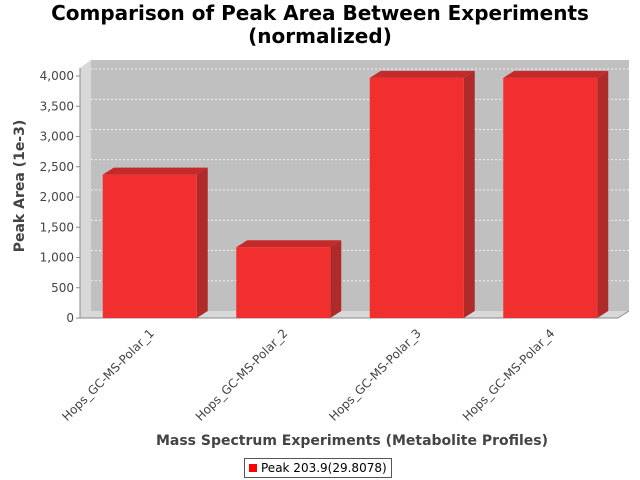 The width and height of the screenshot is (640, 480). Describe the element at coordinates (57, 137) in the screenshot. I see `y-tick-label: 3,000` at that location.